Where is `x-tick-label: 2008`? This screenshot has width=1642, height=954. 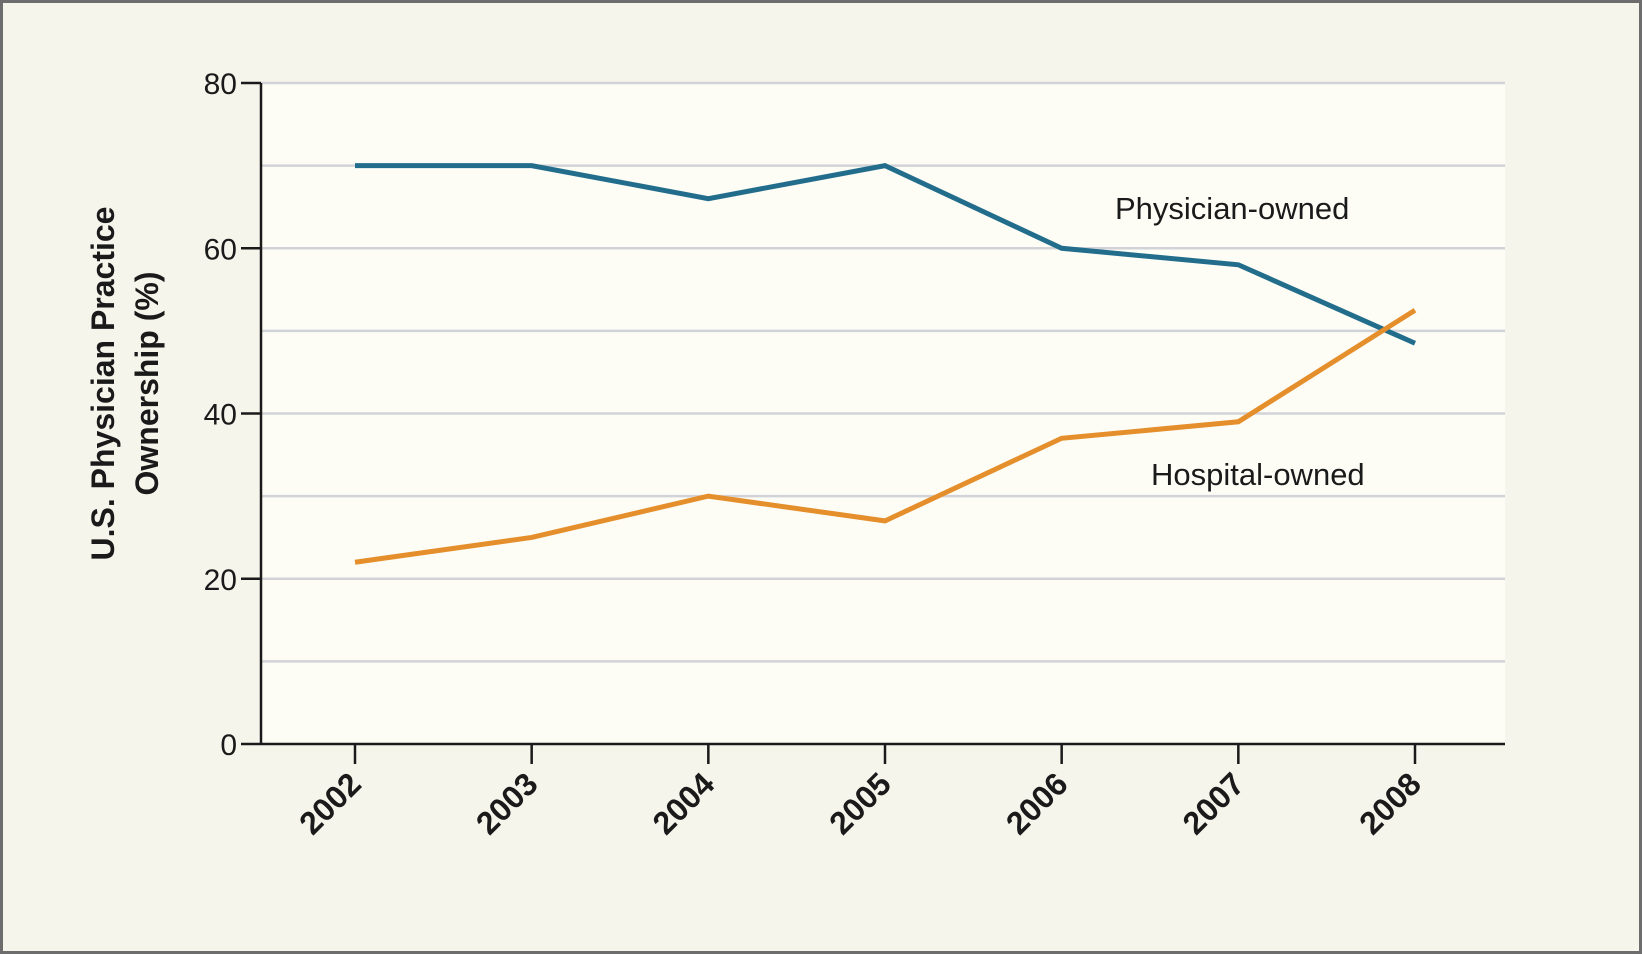 x-tick-label: 2008 is located at coordinates (1390, 803).